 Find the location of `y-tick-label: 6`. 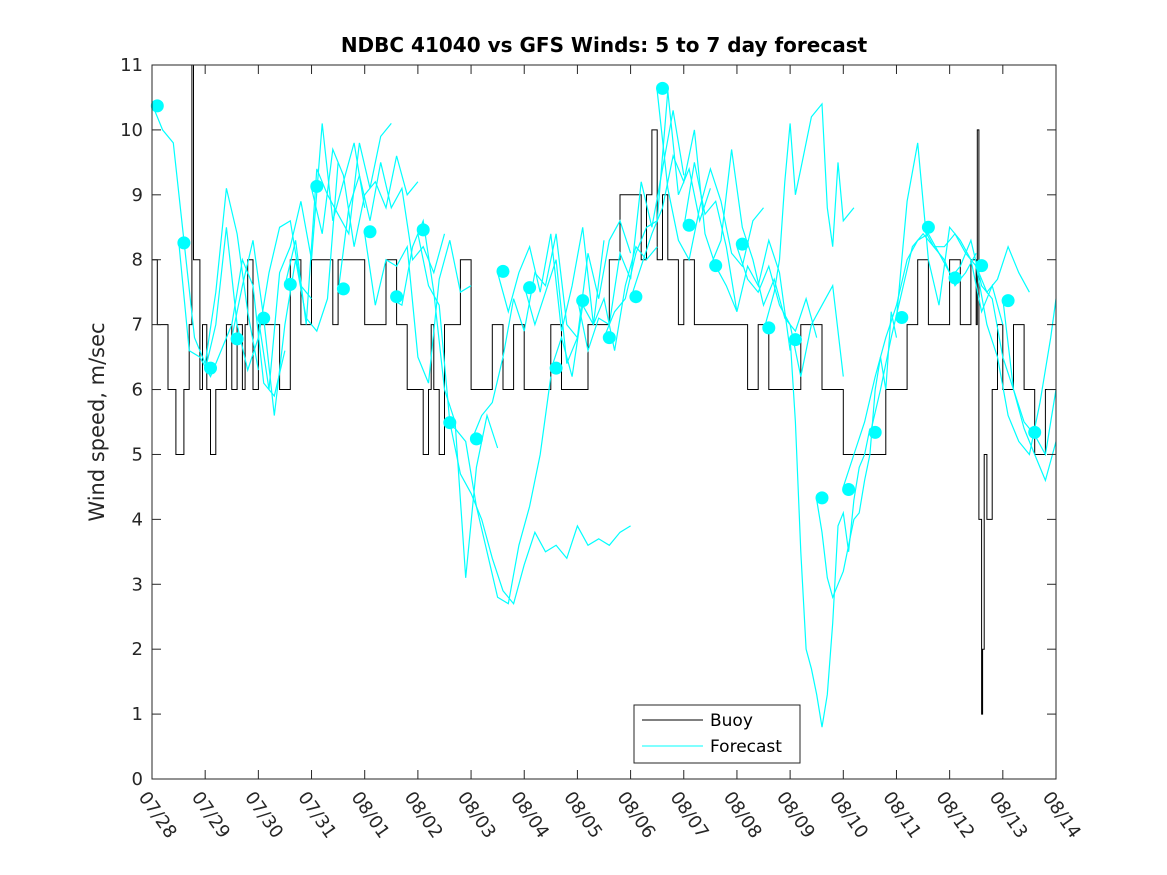

y-tick-label: 6 is located at coordinates (137, 390).